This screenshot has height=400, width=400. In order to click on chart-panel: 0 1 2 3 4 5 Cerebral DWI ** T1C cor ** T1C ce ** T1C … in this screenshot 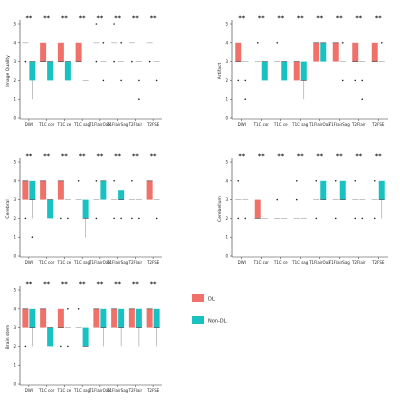, I will do `click(83, 208)`.